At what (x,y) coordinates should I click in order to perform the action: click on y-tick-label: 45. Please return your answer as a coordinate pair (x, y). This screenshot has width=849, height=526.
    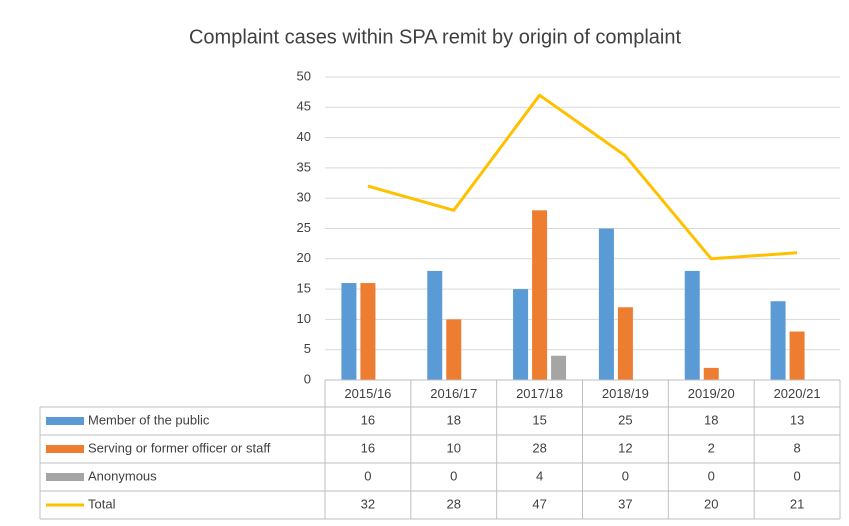
    Looking at the image, I should click on (304, 106).